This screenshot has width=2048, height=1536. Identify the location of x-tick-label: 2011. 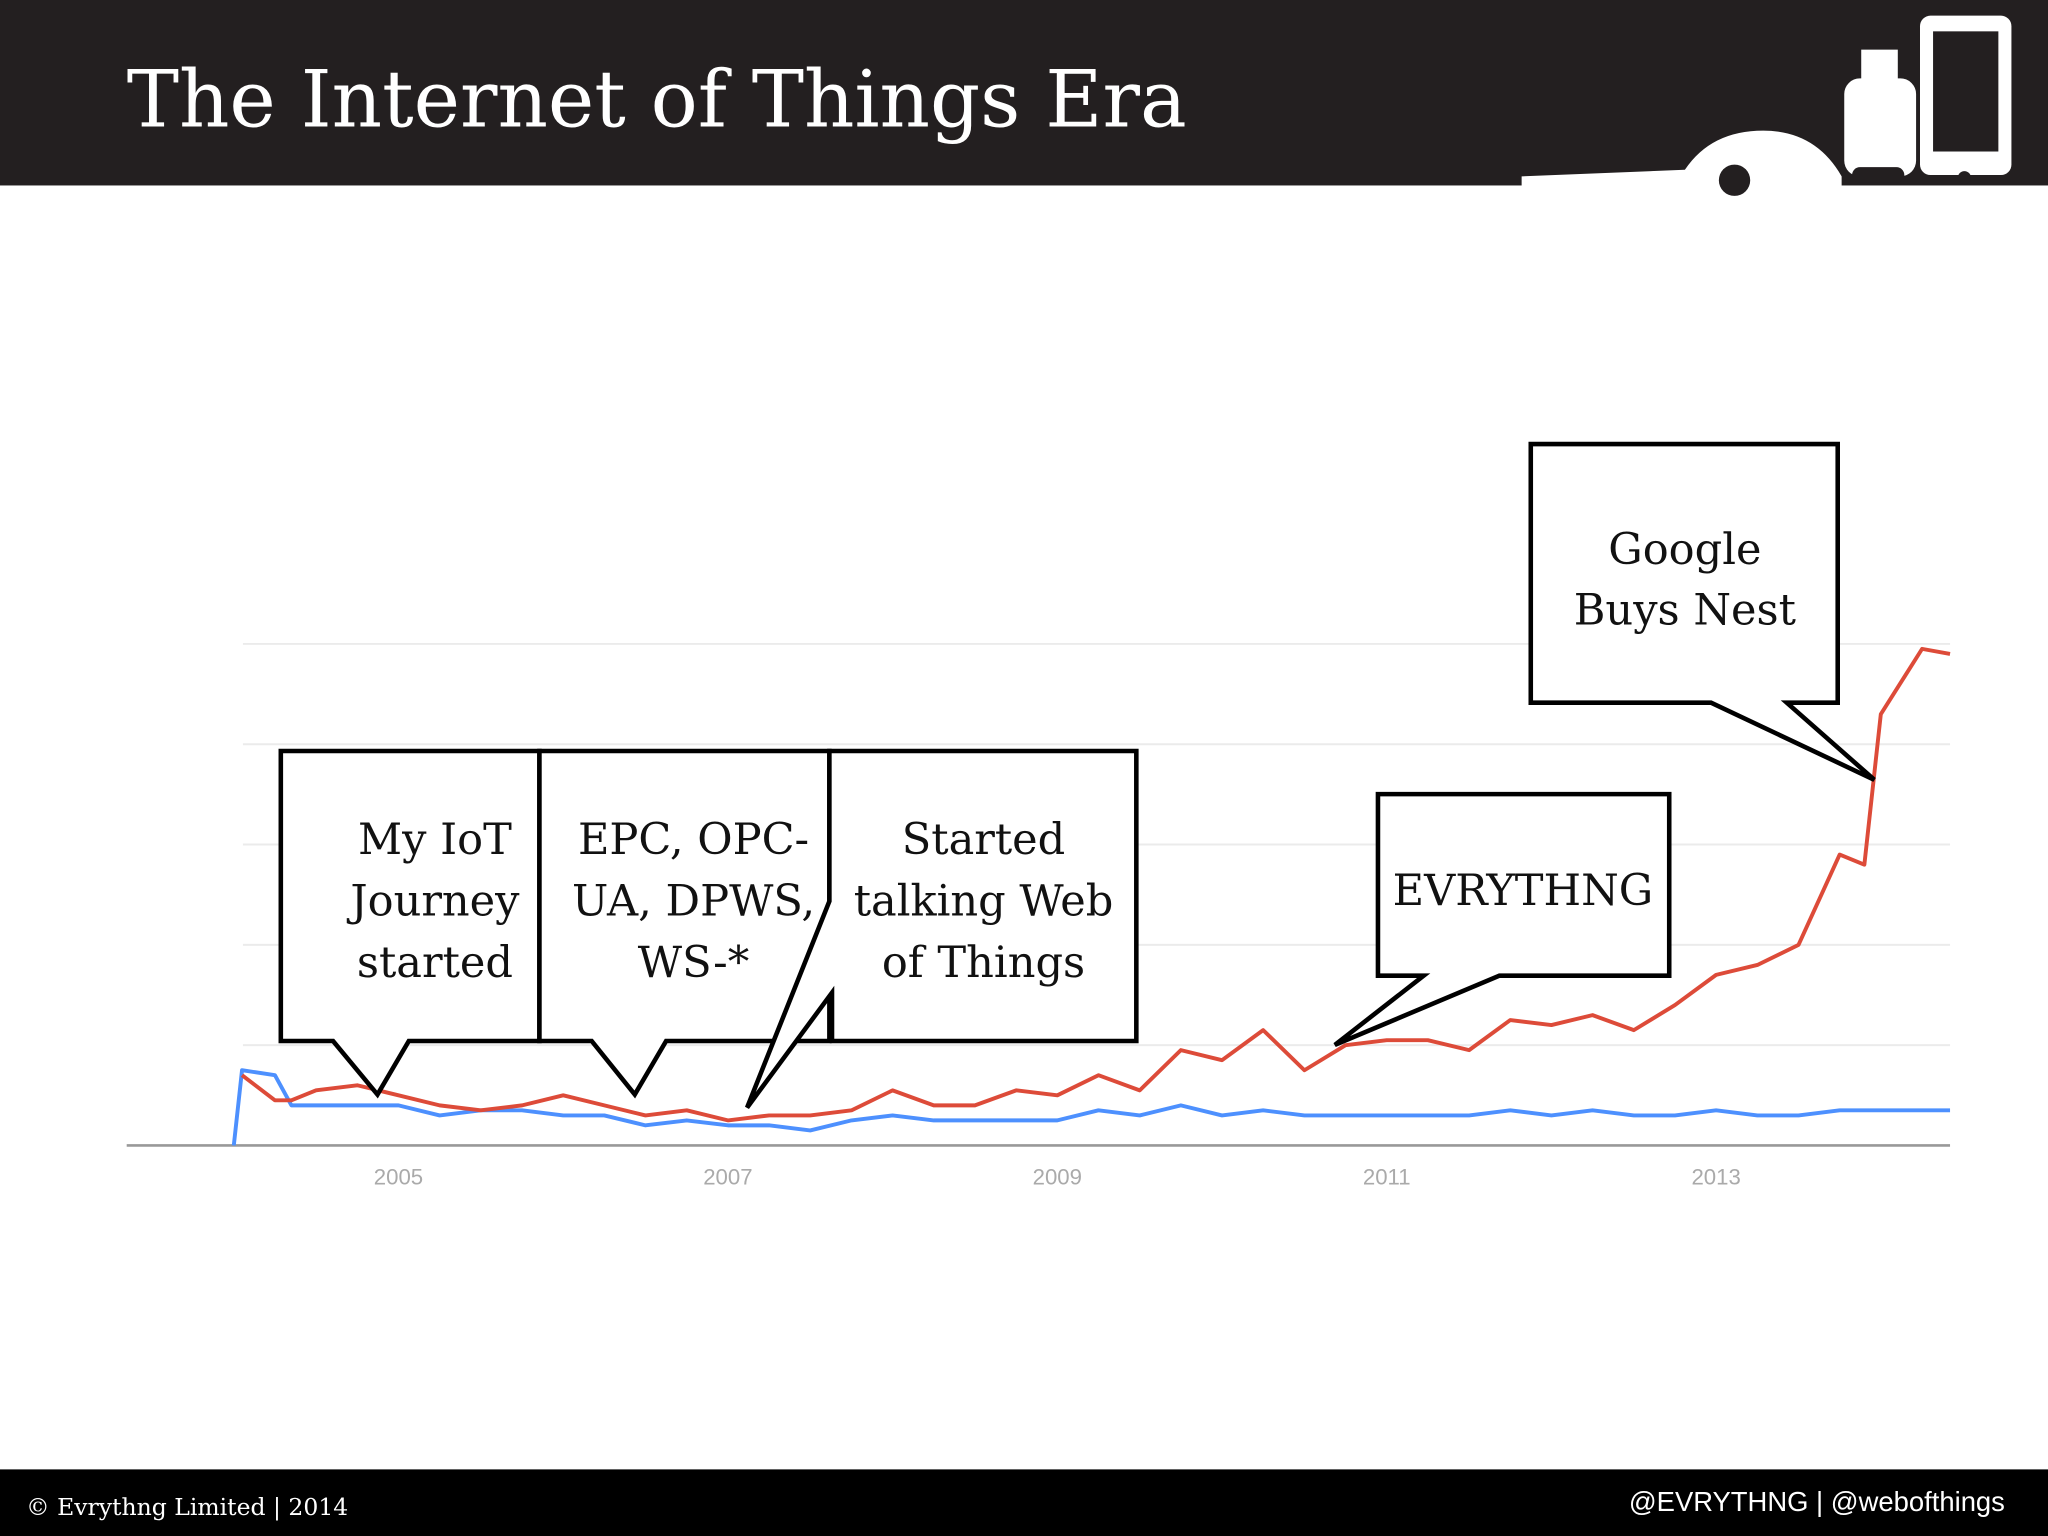
(1387, 1177).